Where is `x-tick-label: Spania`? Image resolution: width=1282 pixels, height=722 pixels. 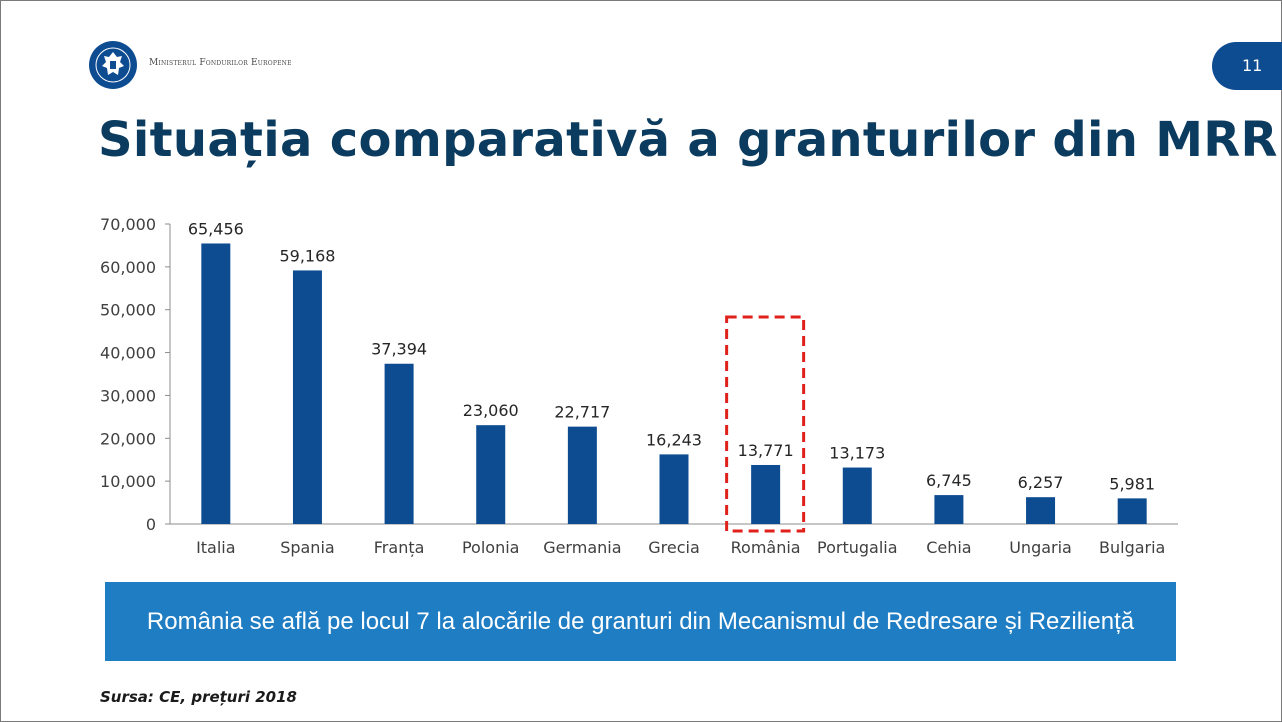
x-tick-label: Spania is located at coordinates (307, 547).